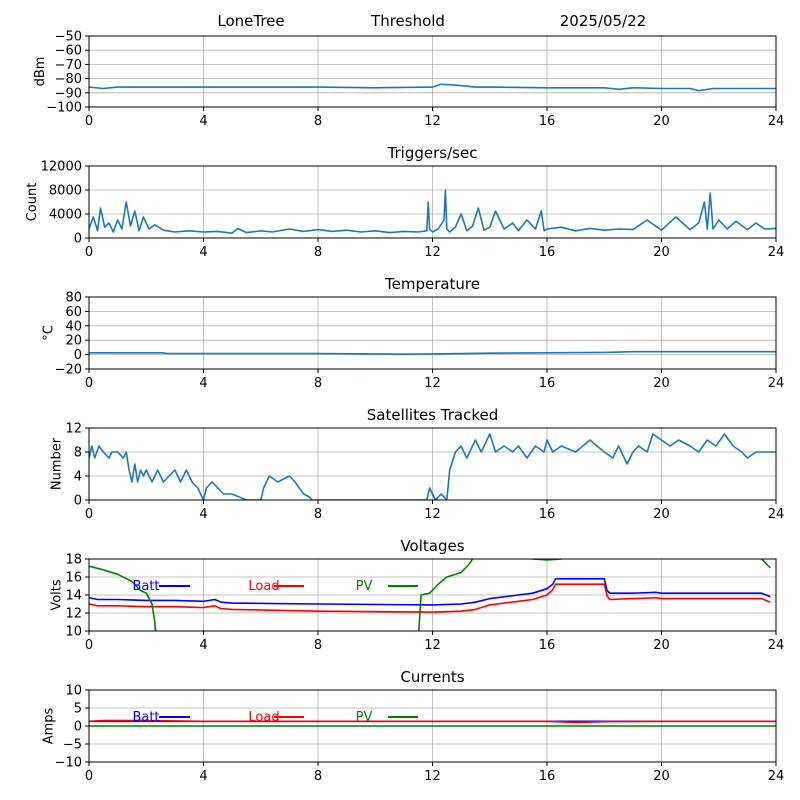 This screenshot has width=800, height=800. What do you see at coordinates (73, 298) in the screenshot?
I see `y-tick-label: 80` at bounding box center [73, 298].